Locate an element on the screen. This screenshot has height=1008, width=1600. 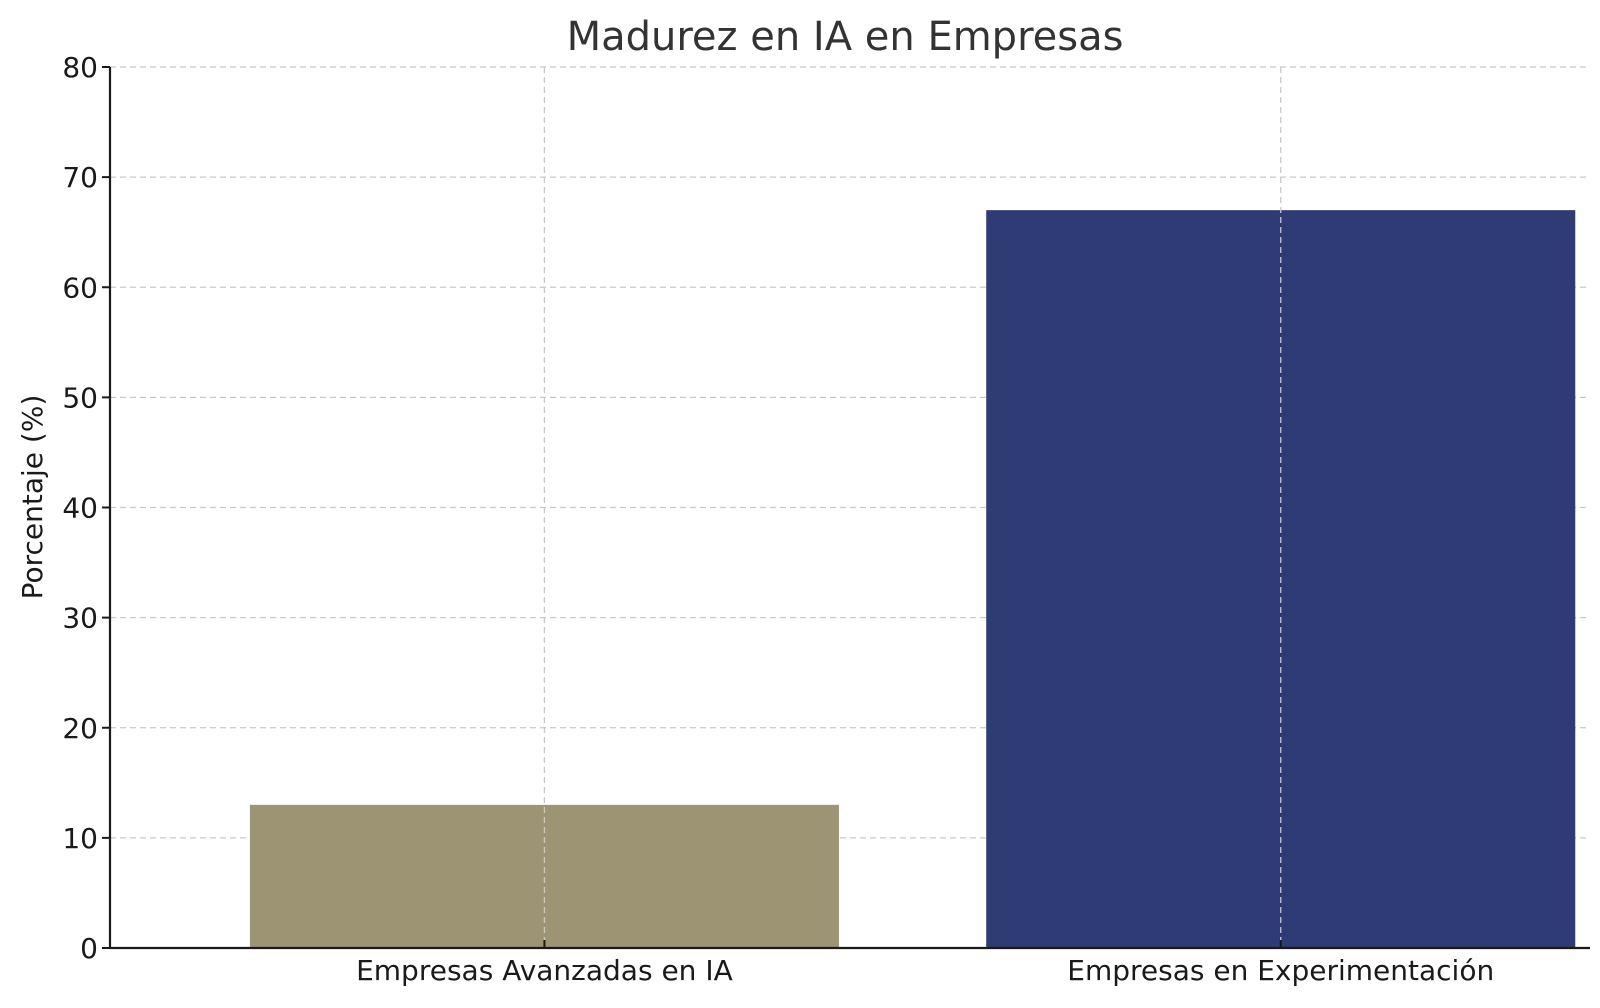
x-tick-label: Empresas Avanzadas en IA is located at coordinates (544, 970).